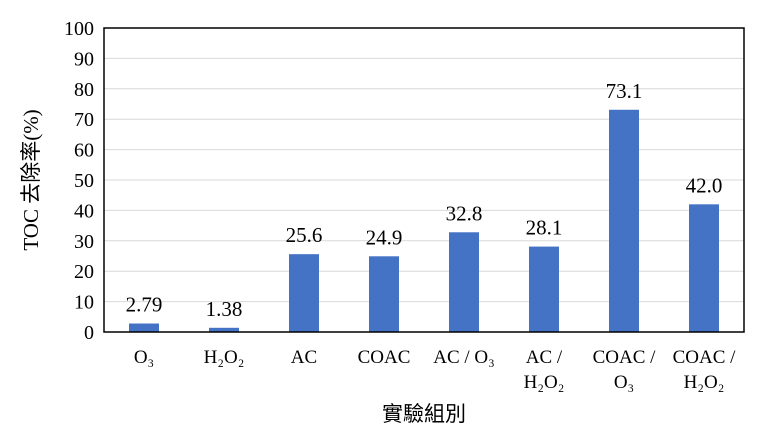 The width and height of the screenshot is (777, 446). What do you see at coordinates (464, 357) in the screenshot?
I see `category-label: AC / O₃` at bounding box center [464, 357].